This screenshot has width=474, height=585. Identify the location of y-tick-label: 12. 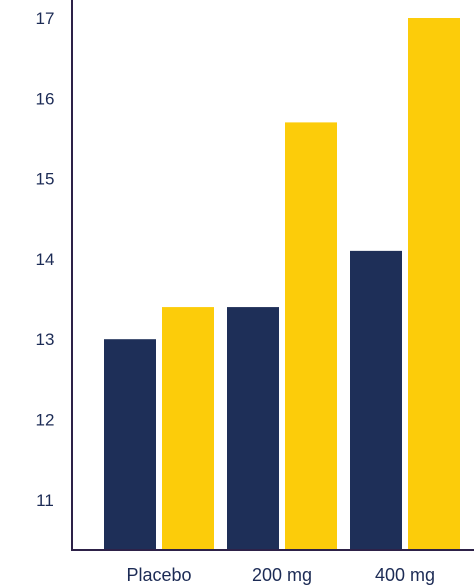
(45, 420).